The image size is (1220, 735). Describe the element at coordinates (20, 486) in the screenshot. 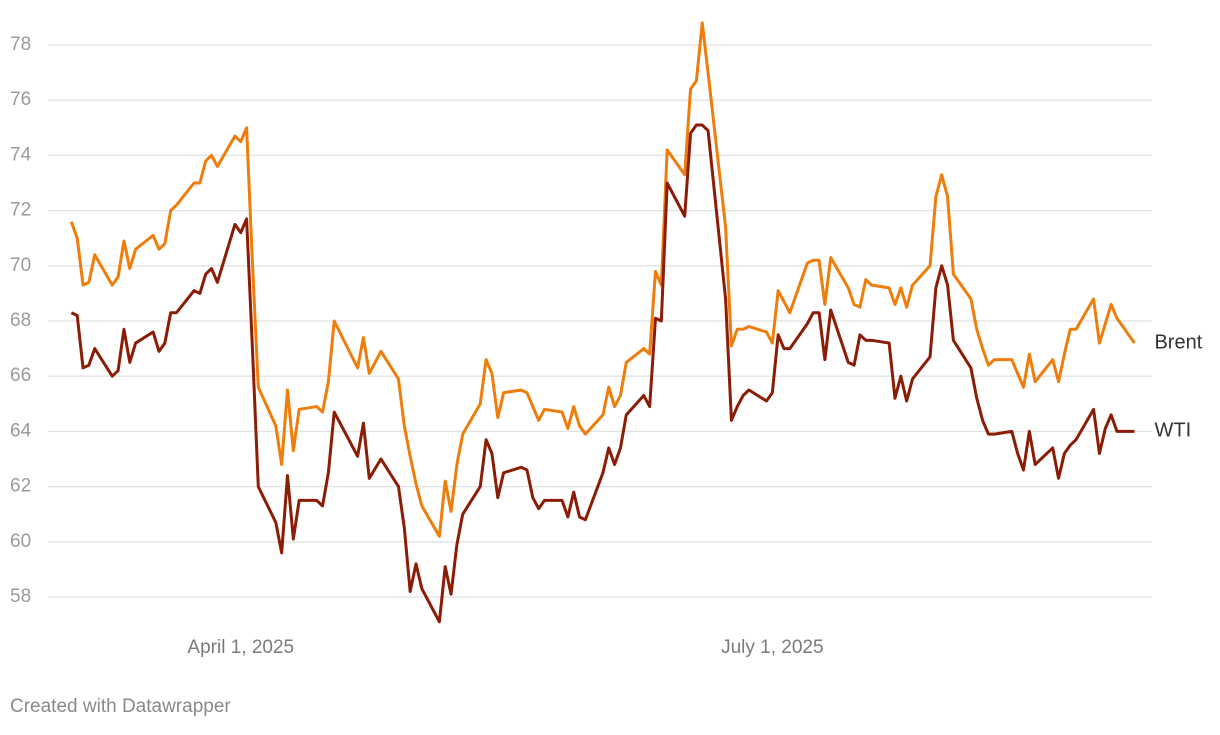

I see `y-tick-label: 62` at that location.